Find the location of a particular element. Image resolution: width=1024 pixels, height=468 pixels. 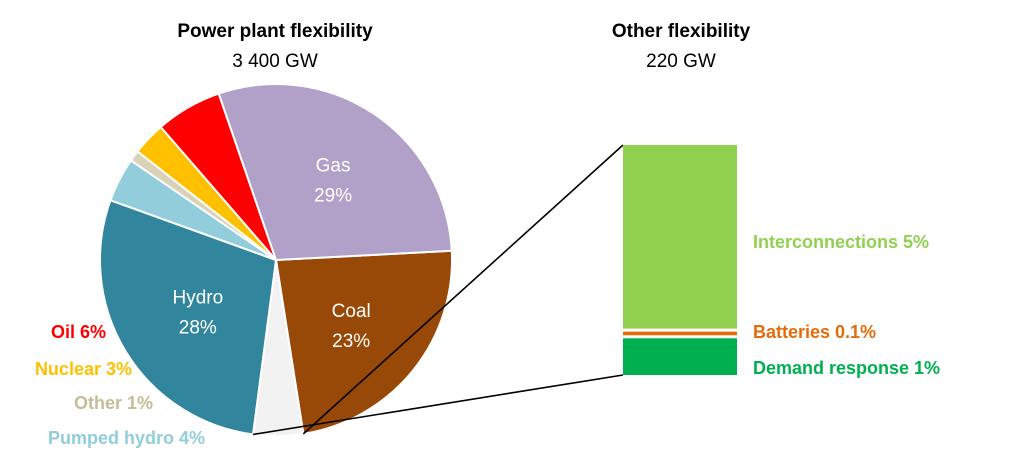

pie-label-gas: Gas is located at coordinates (333, 165).